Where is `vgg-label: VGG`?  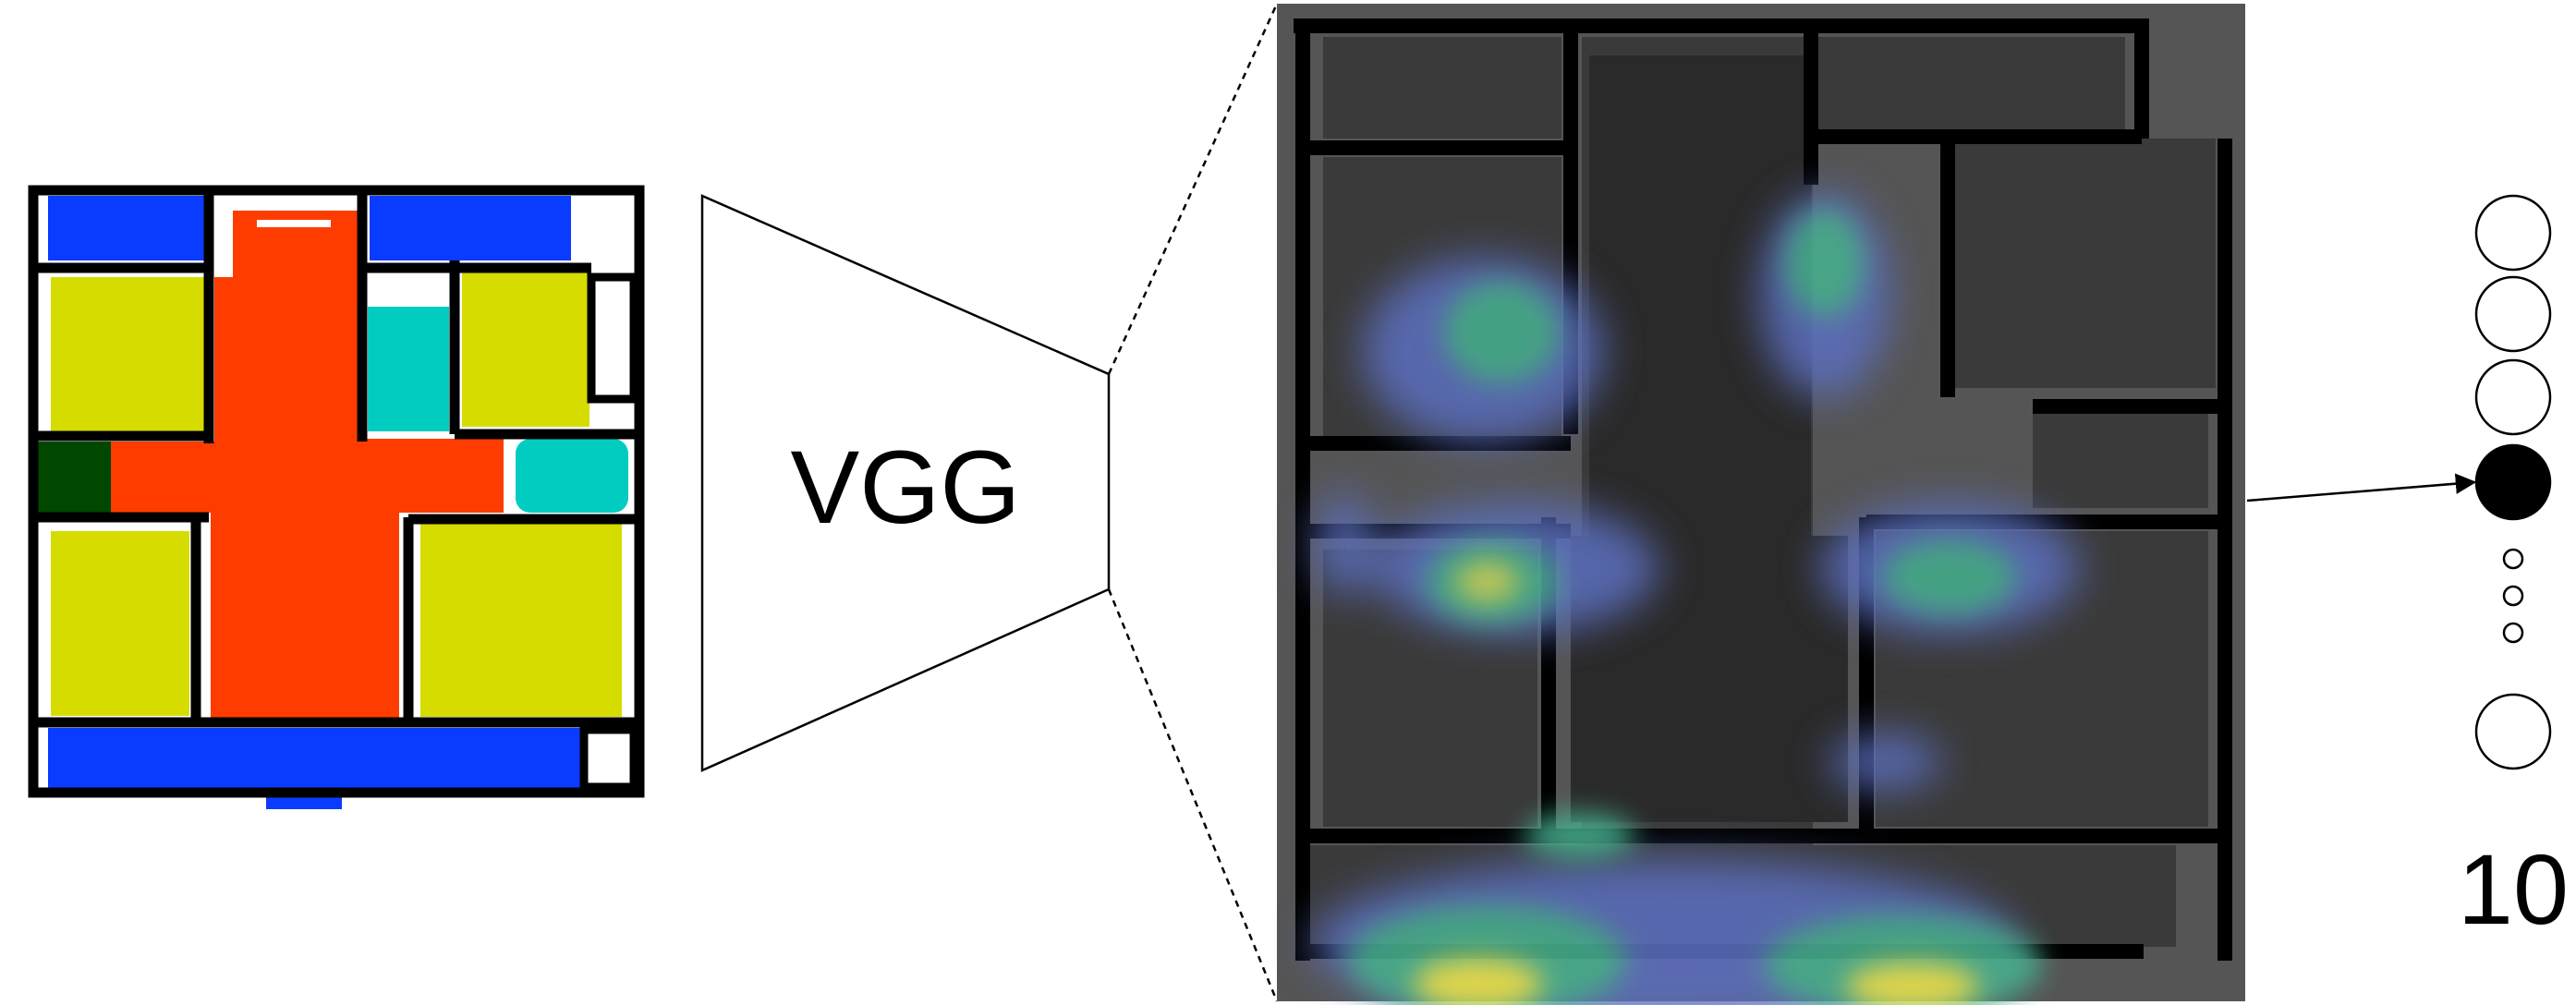
vgg-label: VGG is located at coordinates (906, 488).